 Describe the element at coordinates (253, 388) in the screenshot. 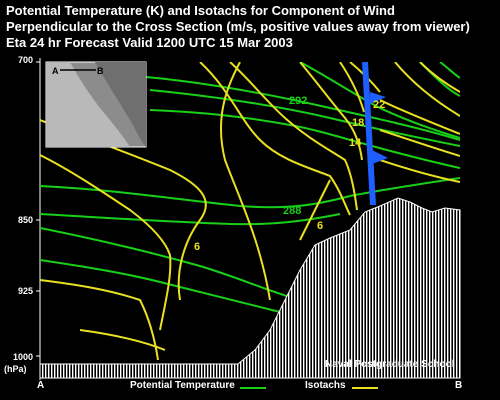

I see `legend-theta-swatch` at that location.